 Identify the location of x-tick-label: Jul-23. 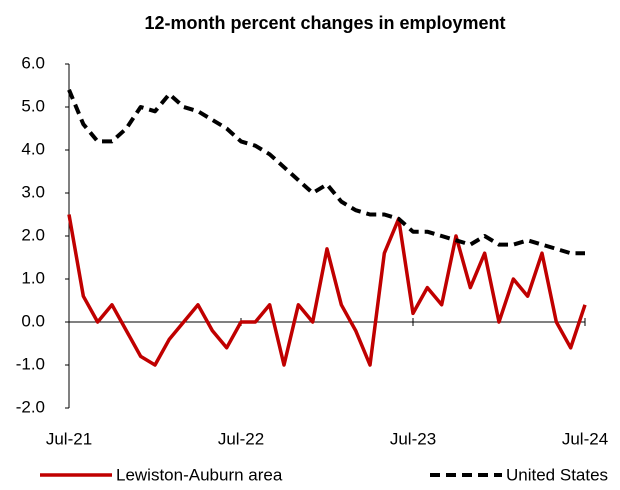
(413, 438).